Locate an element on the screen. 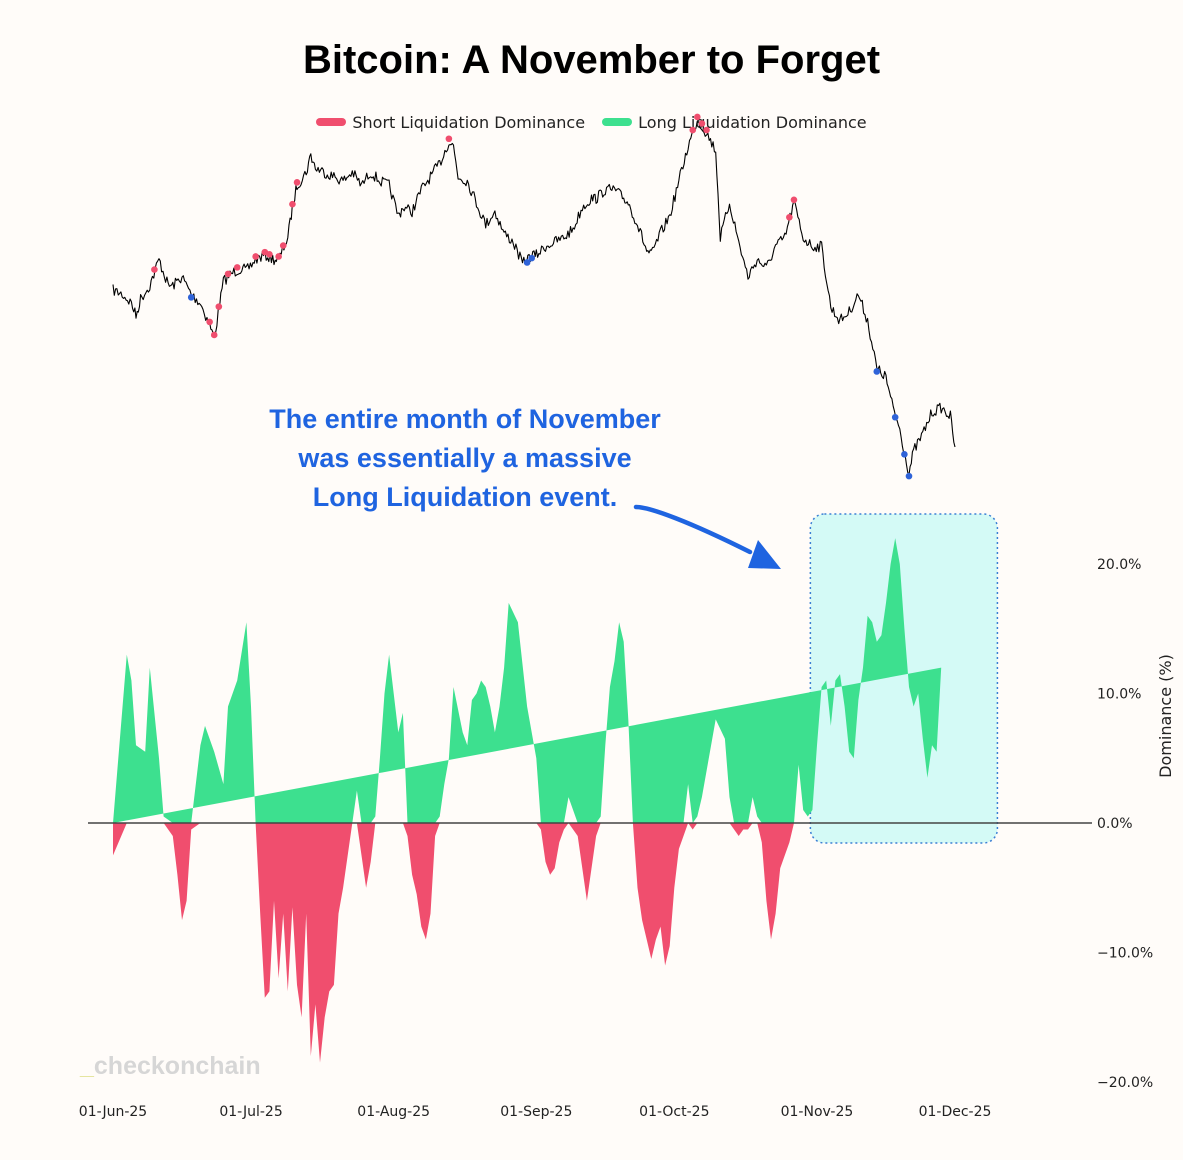 The height and width of the screenshot is (1160, 1183). watermark-text: checkonchain is located at coordinates (177, 1066).